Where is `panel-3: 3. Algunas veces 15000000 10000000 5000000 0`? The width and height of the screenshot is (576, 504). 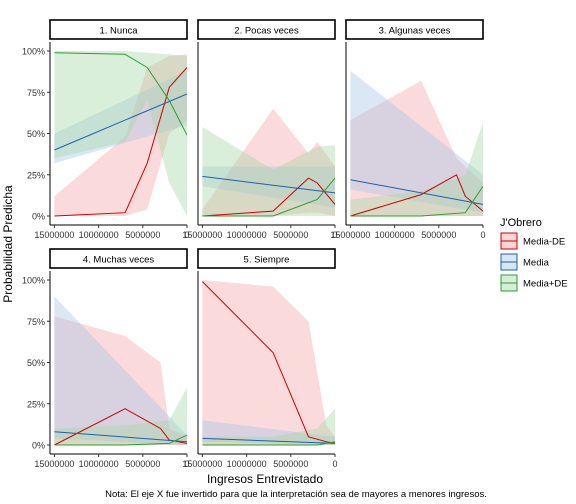 panel-3: 3. Algunas veces 15000000 10000000 5000000 0 is located at coordinates (408, 129).